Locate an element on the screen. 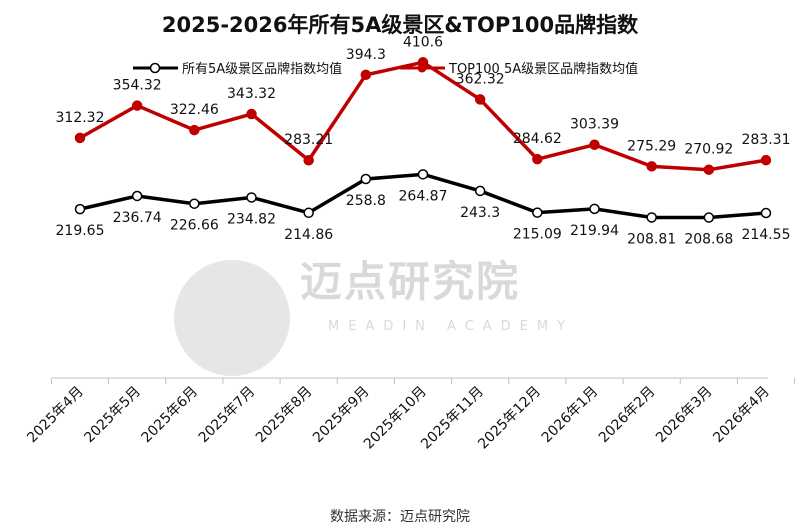 This screenshot has width=800, height=530. data-label-top100: 283.21 is located at coordinates (308, 140).